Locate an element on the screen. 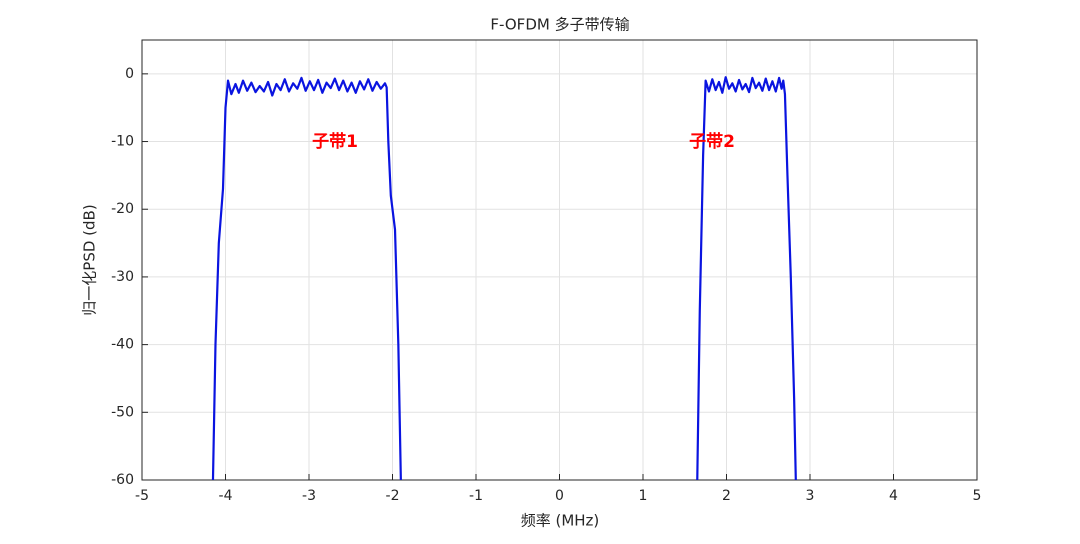  y-tick-label: -60 is located at coordinates (122, 480).